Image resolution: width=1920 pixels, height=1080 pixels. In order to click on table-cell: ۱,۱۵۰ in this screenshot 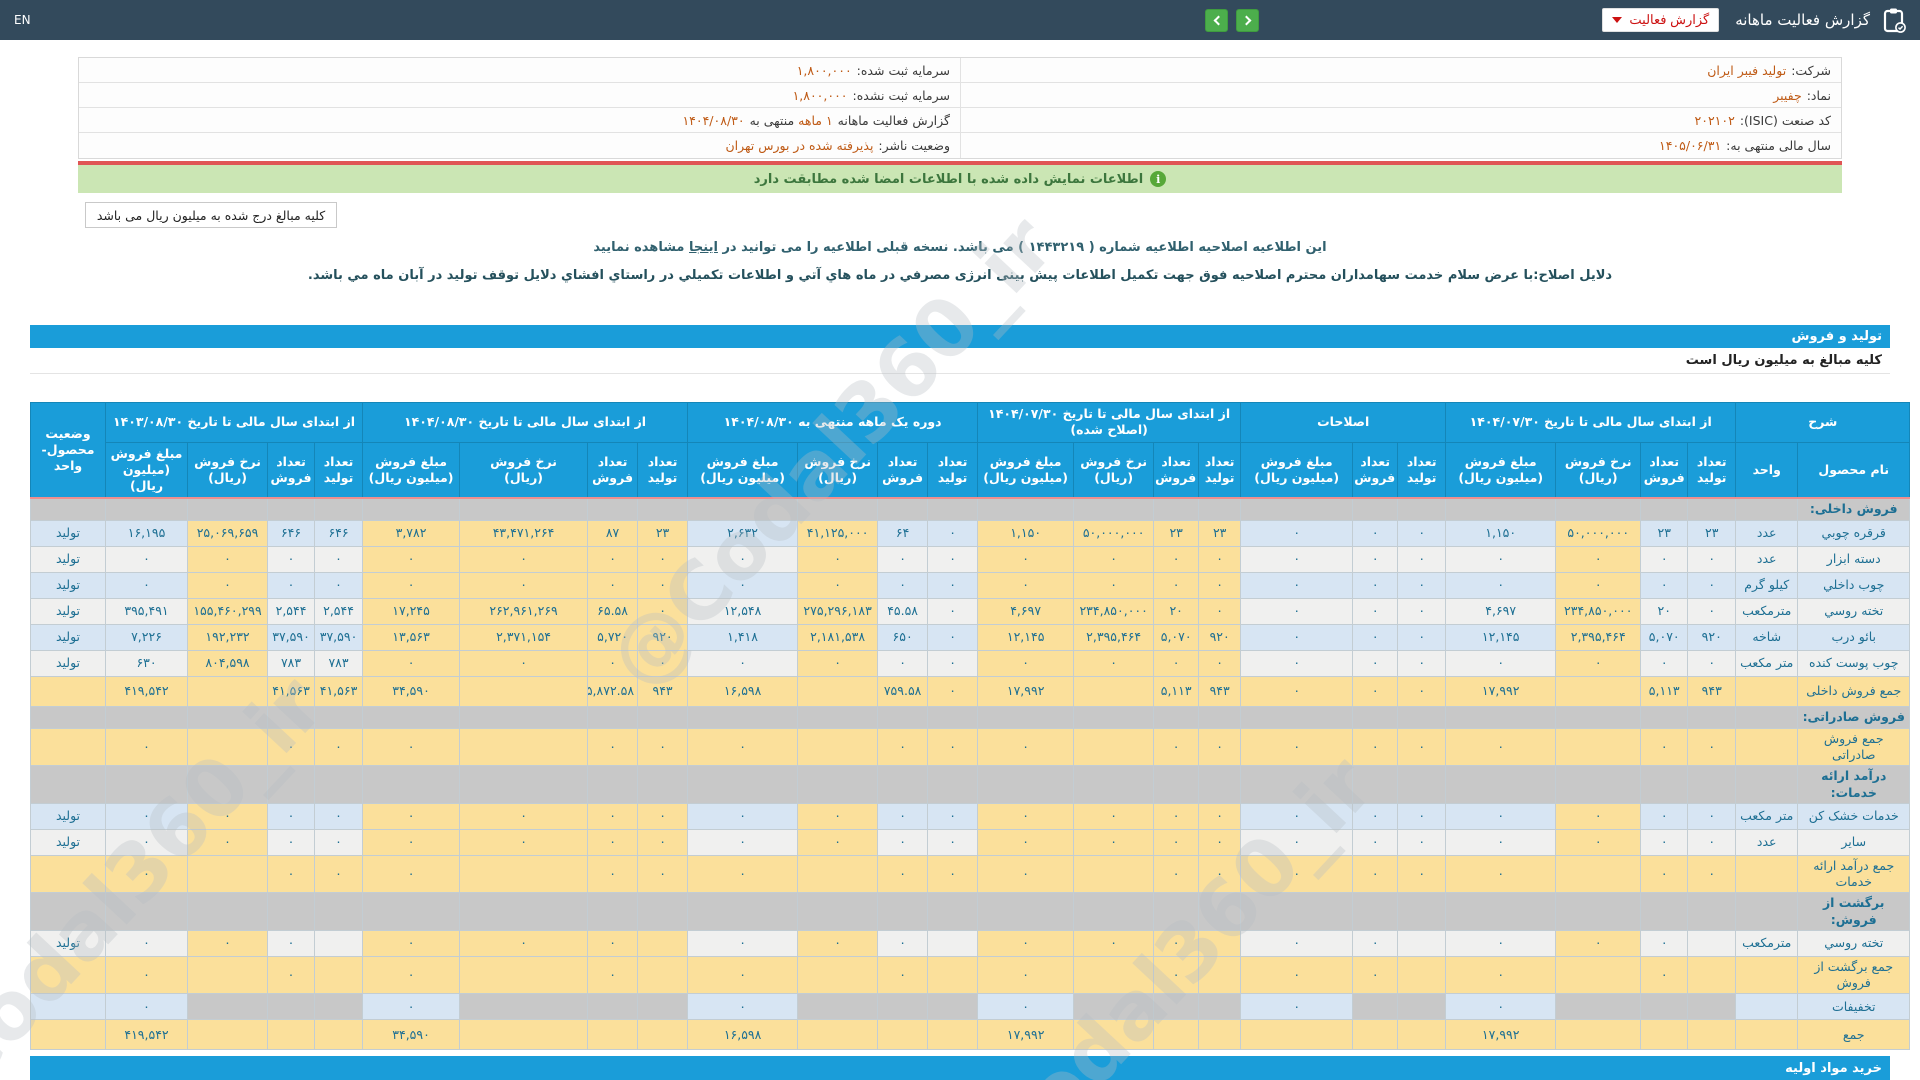, I will do `click(1501, 533)`.